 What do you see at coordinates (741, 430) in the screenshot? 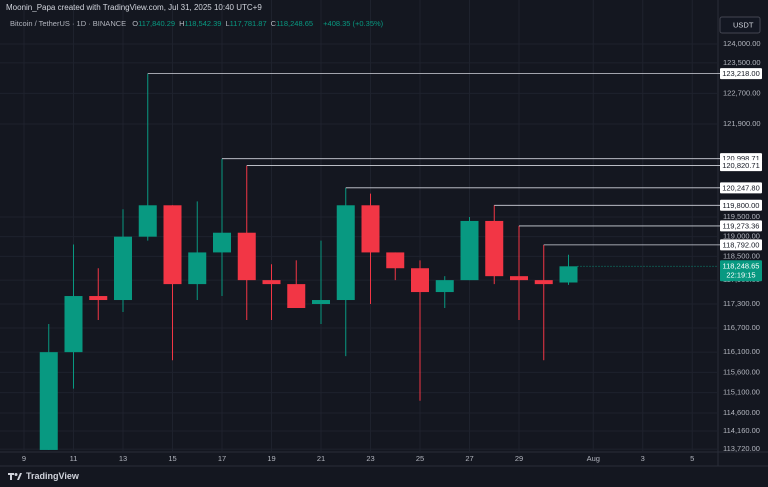
I see `y-tick-label: 114,160.00` at bounding box center [741, 430].